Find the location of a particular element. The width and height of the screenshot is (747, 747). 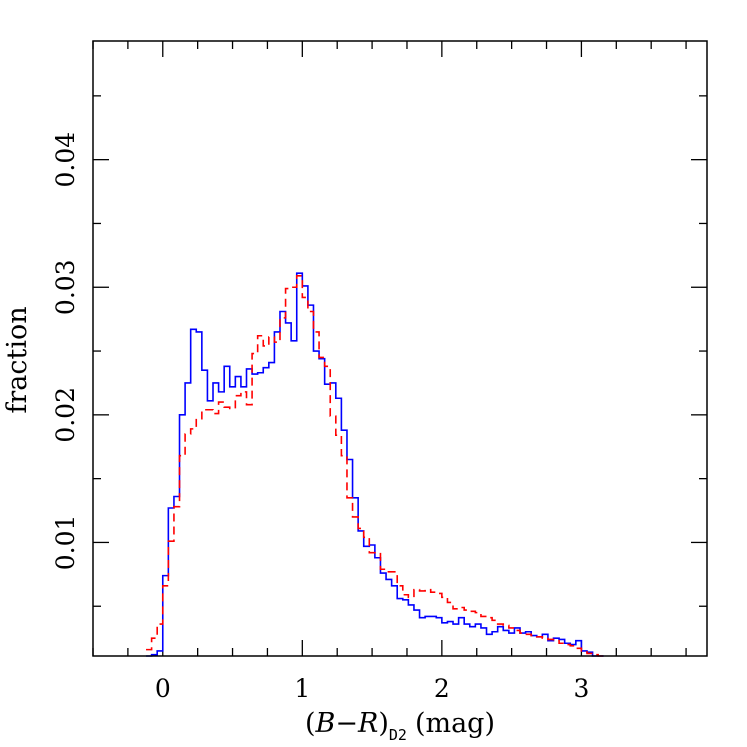

x-tick-label: 3 is located at coordinates (581, 688).